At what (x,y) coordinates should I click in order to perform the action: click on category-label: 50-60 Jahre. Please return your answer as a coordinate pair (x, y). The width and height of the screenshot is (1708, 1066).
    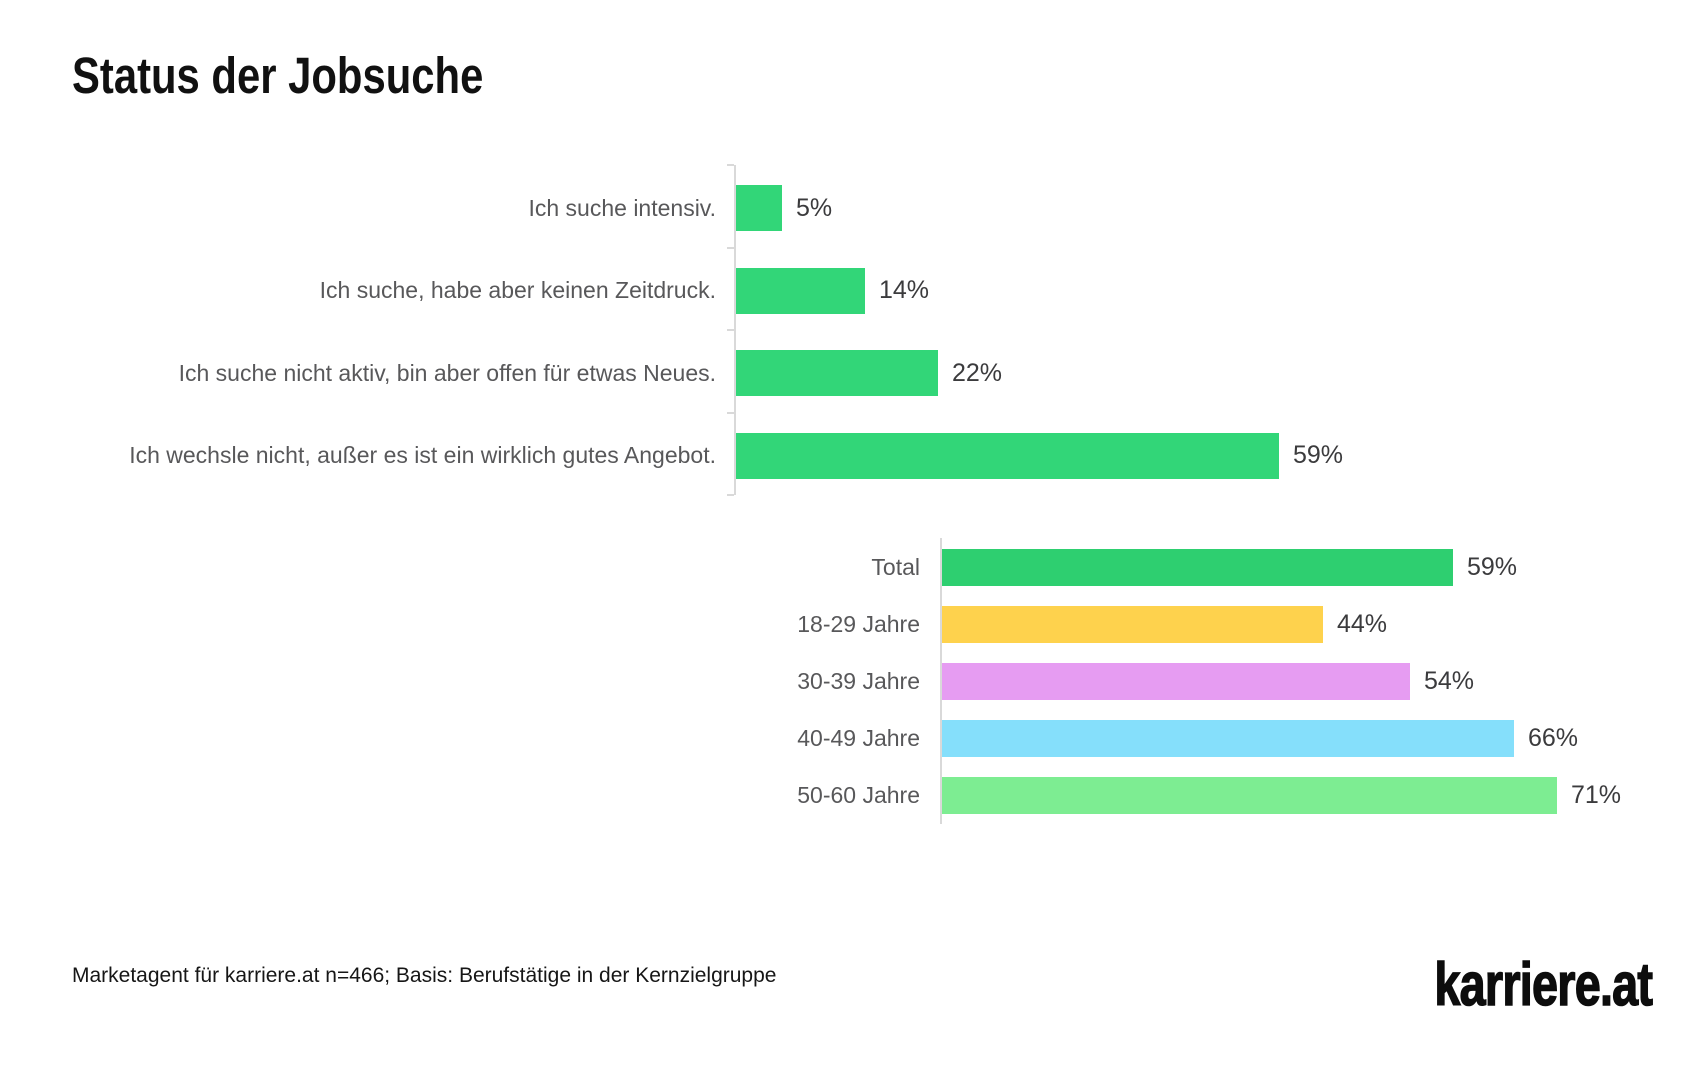
    Looking at the image, I should click on (858, 795).